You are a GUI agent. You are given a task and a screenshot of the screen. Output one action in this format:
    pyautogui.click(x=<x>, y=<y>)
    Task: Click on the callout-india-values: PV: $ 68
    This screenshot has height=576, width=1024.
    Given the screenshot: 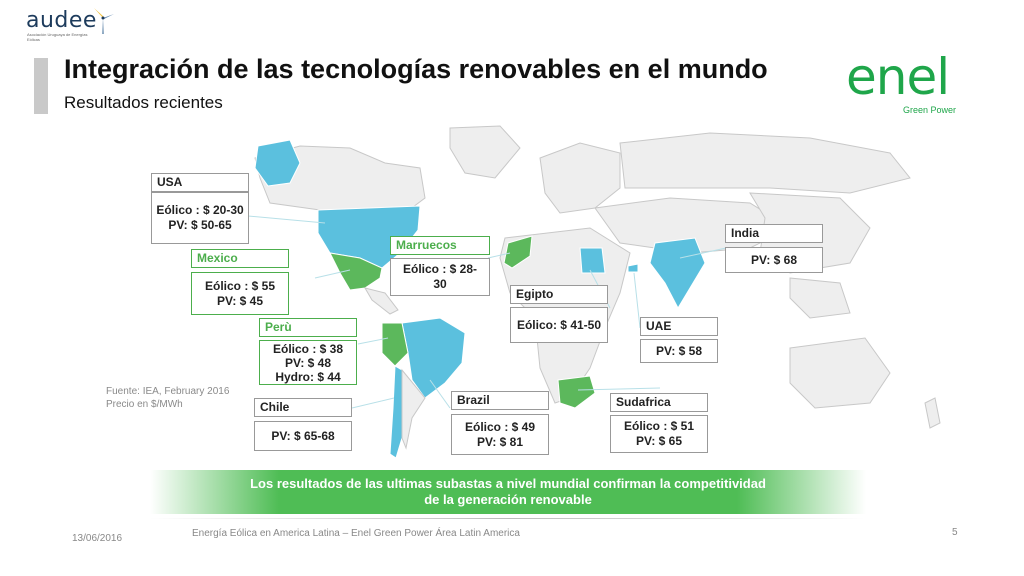 What is the action you would take?
    pyautogui.click(x=774, y=260)
    